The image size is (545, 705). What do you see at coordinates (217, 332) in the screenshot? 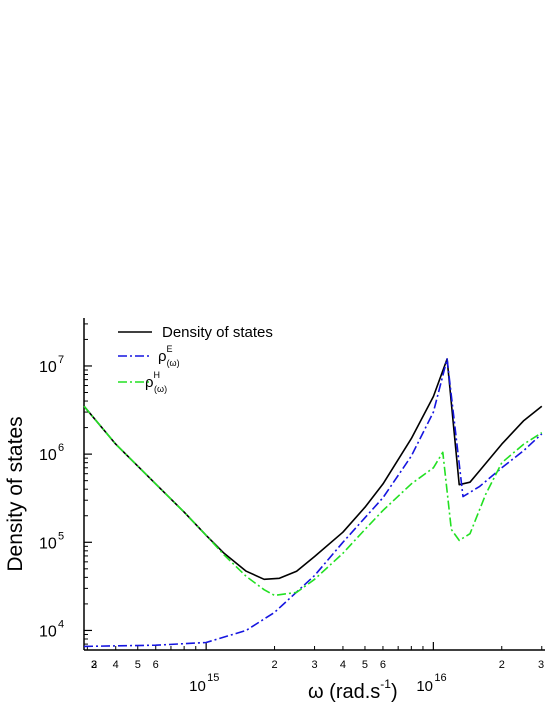
I see `legend-label: Density of states` at bounding box center [217, 332].